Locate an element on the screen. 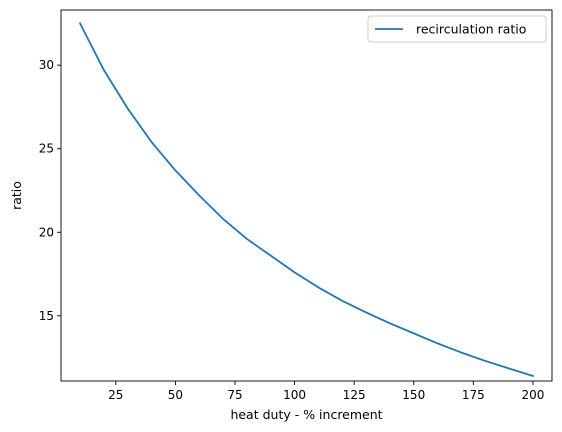  x-tick-label: 50 is located at coordinates (175, 395).